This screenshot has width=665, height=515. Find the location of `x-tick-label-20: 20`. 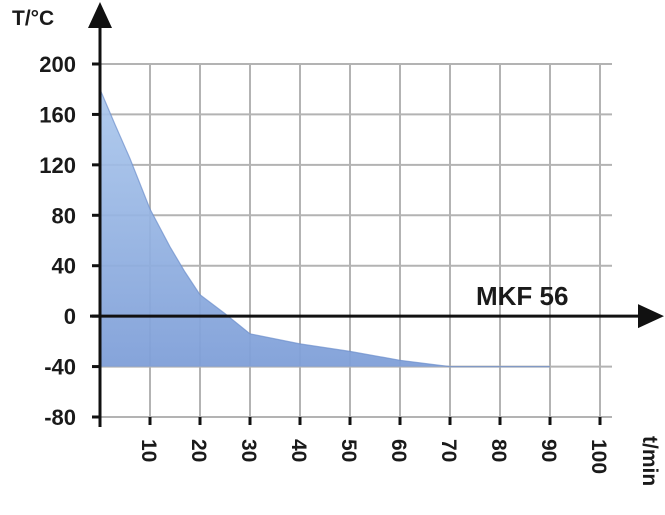

x-tick-label-20: 20 is located at coordinates (198, 450).